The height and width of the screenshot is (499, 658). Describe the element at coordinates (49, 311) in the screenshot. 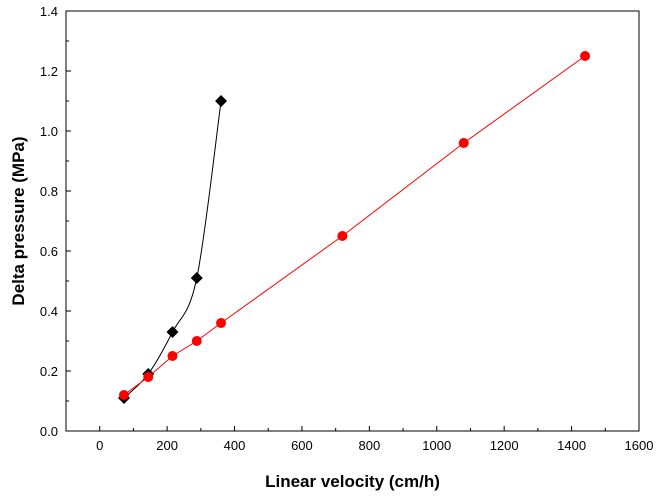

I see `y-tick-label: 0.4` at that location.